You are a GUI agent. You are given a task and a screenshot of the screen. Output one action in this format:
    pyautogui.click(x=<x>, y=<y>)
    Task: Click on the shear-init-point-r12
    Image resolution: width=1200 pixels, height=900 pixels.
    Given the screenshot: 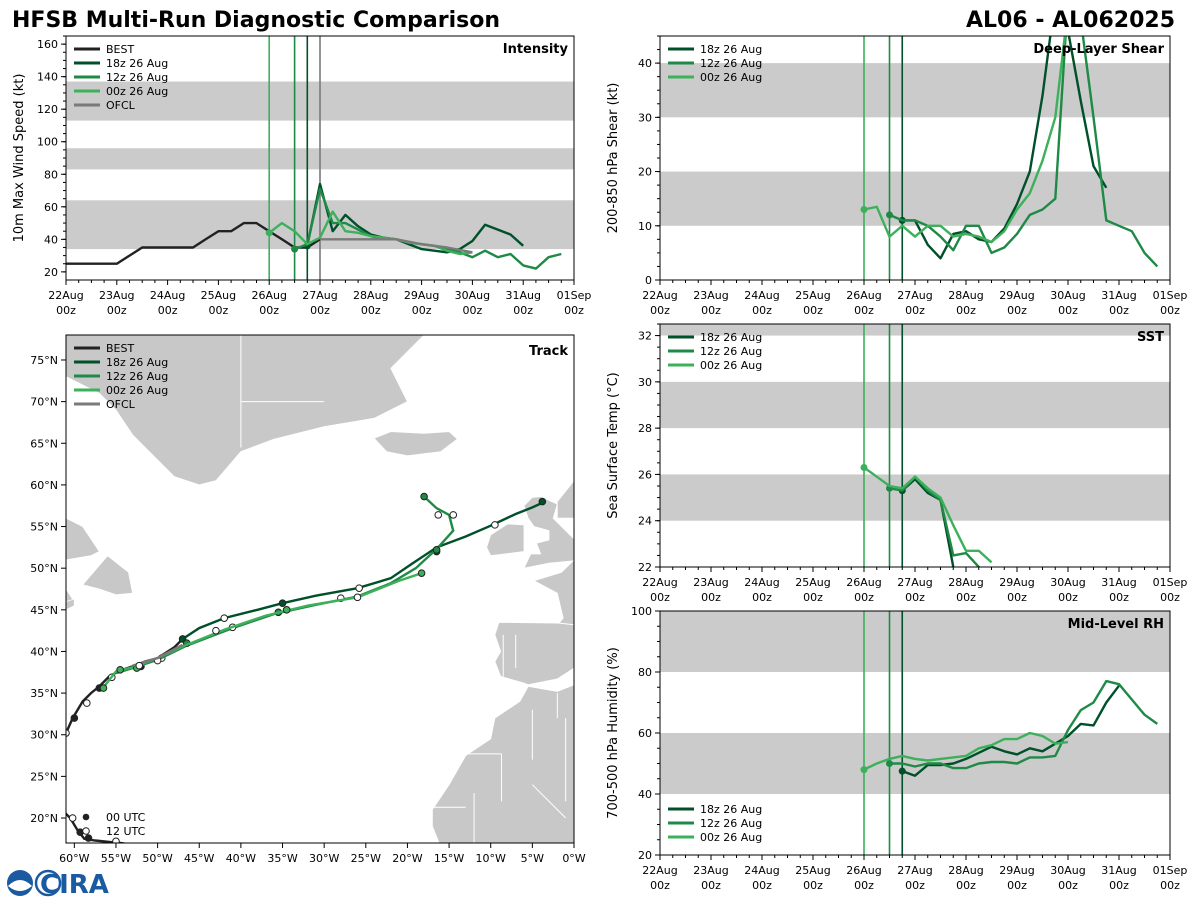 What is the action you would take?
    pyautogui.click(x=889, y=215)
    